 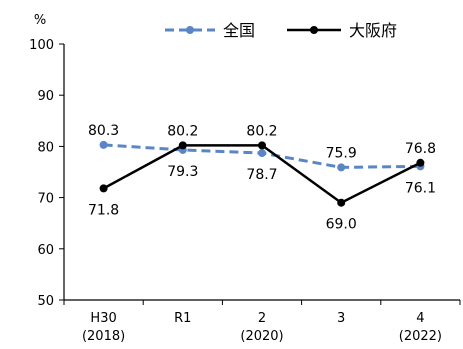 What do you see at coordinates (41, 45) in the screenshot?
I see `y-tick-label: 100` at bounding box center [41, 45].